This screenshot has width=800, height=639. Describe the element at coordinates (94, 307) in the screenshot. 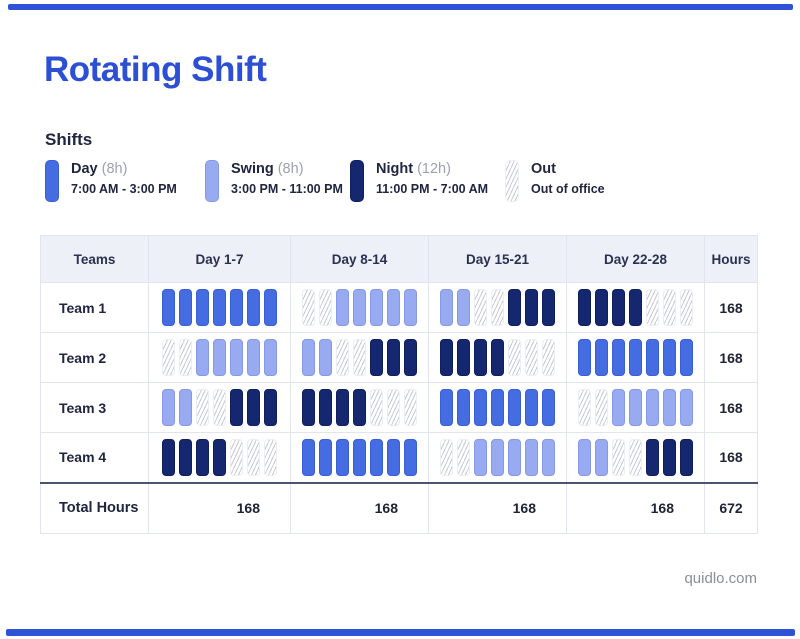

I see `team-name: Team 1` at that location.